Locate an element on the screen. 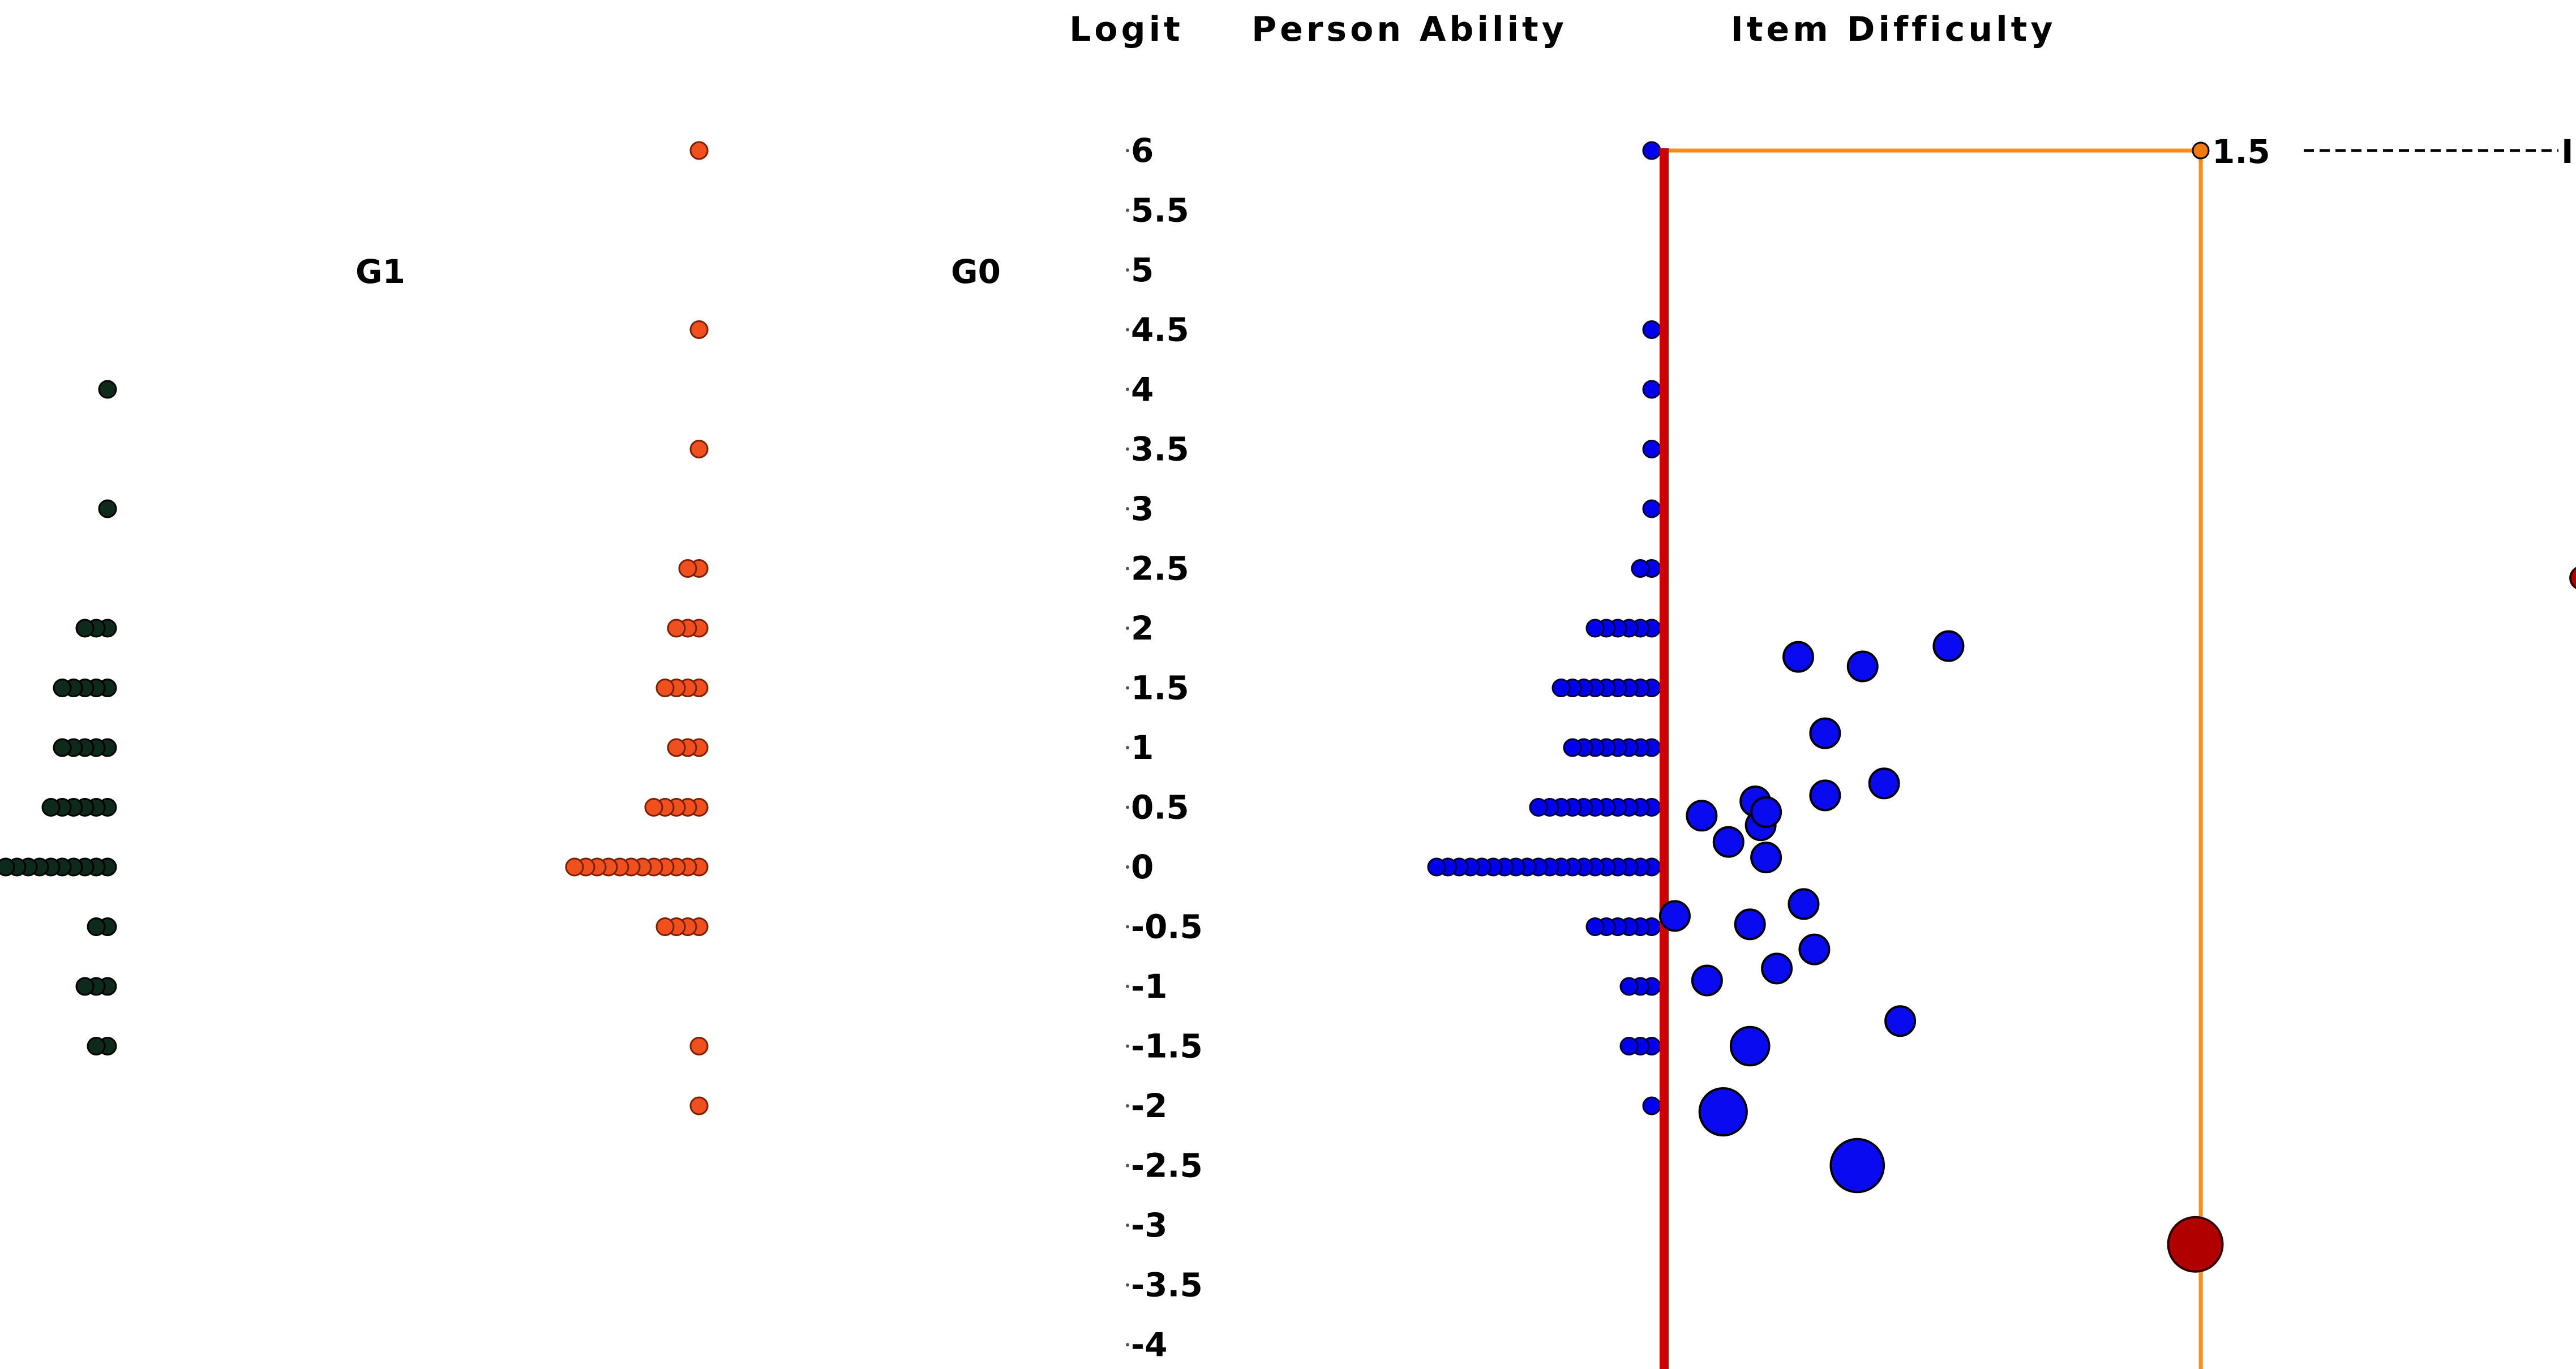  clipped-label-fragment: I is located at coordinates (2567, 151).